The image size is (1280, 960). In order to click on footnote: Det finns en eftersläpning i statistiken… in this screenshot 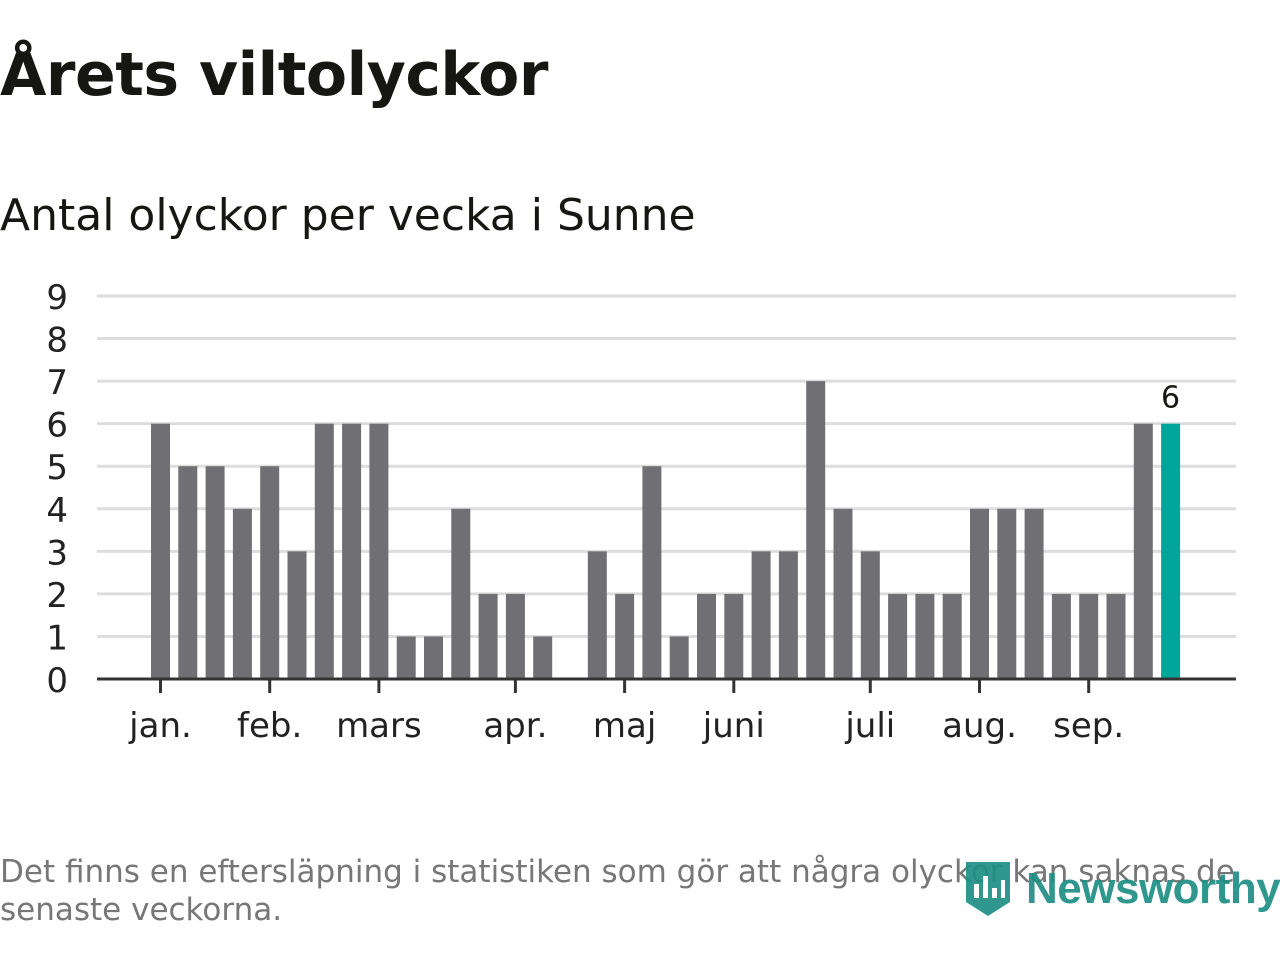, I will do `click(617, 891)`.